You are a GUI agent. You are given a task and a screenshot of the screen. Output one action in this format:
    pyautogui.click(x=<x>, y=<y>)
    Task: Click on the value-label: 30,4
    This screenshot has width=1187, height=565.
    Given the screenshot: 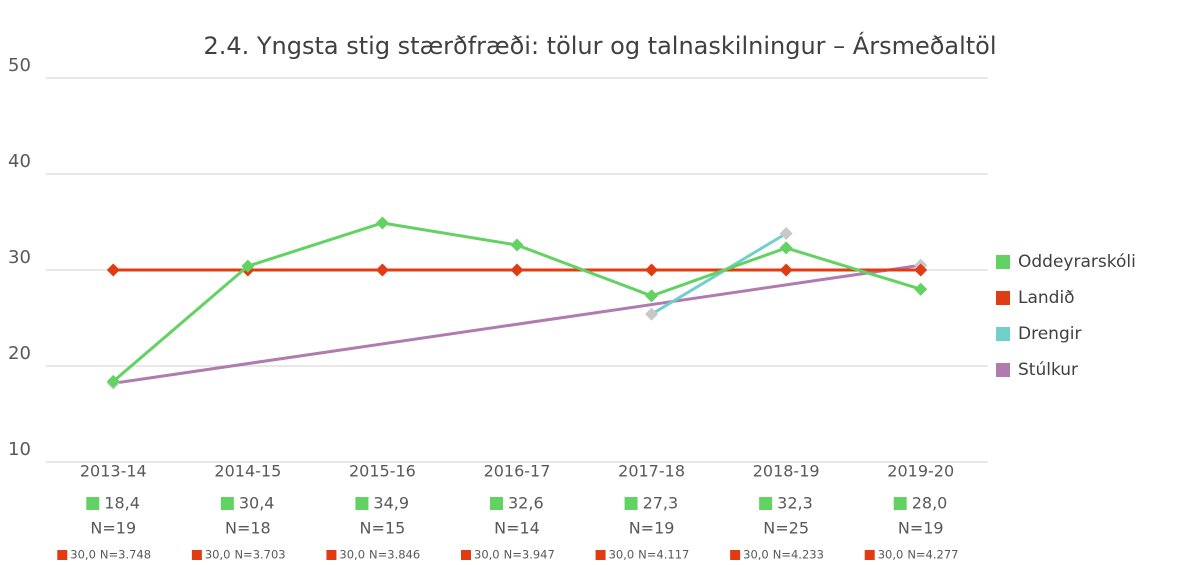 What is the action you would take?
    pyautogui.click(x=257, y=503)
    